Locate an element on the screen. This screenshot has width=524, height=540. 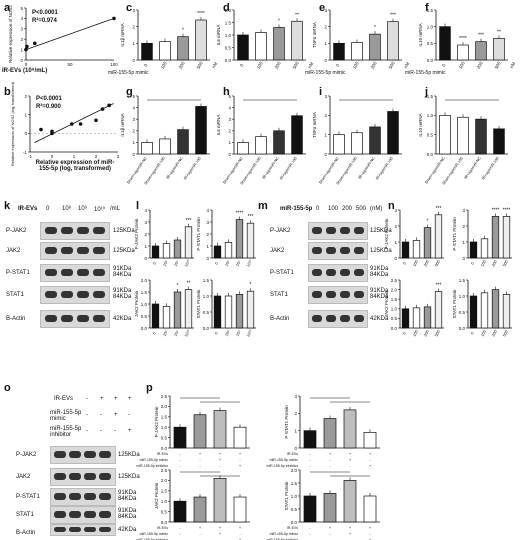
l2-xtick-label: 10⁹ is located at coordinates (238, 263).